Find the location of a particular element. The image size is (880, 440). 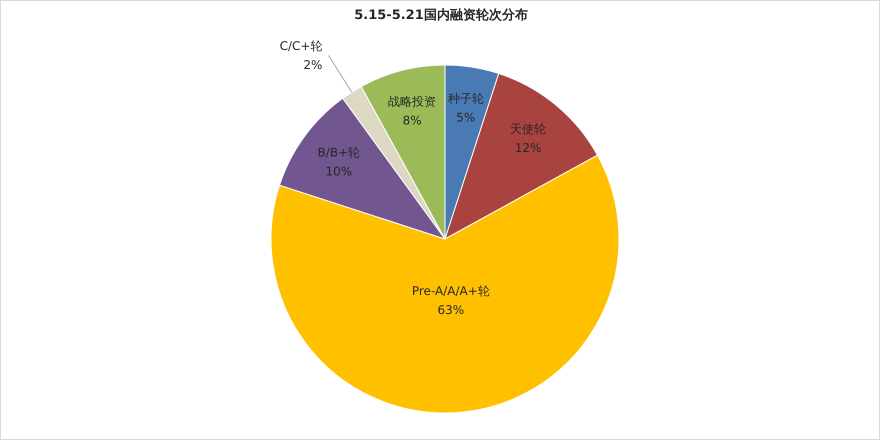

chart-title: 5.15-5.21国内融资轮次分布 is located at coordinates (441, 16).